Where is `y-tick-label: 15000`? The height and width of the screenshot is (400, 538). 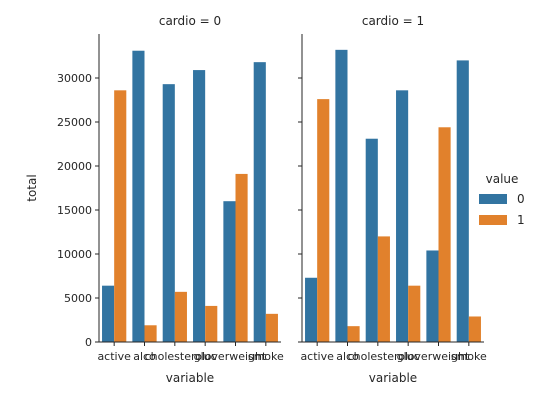
y-tick-label: 15000 is located at coordinates (74, 210).